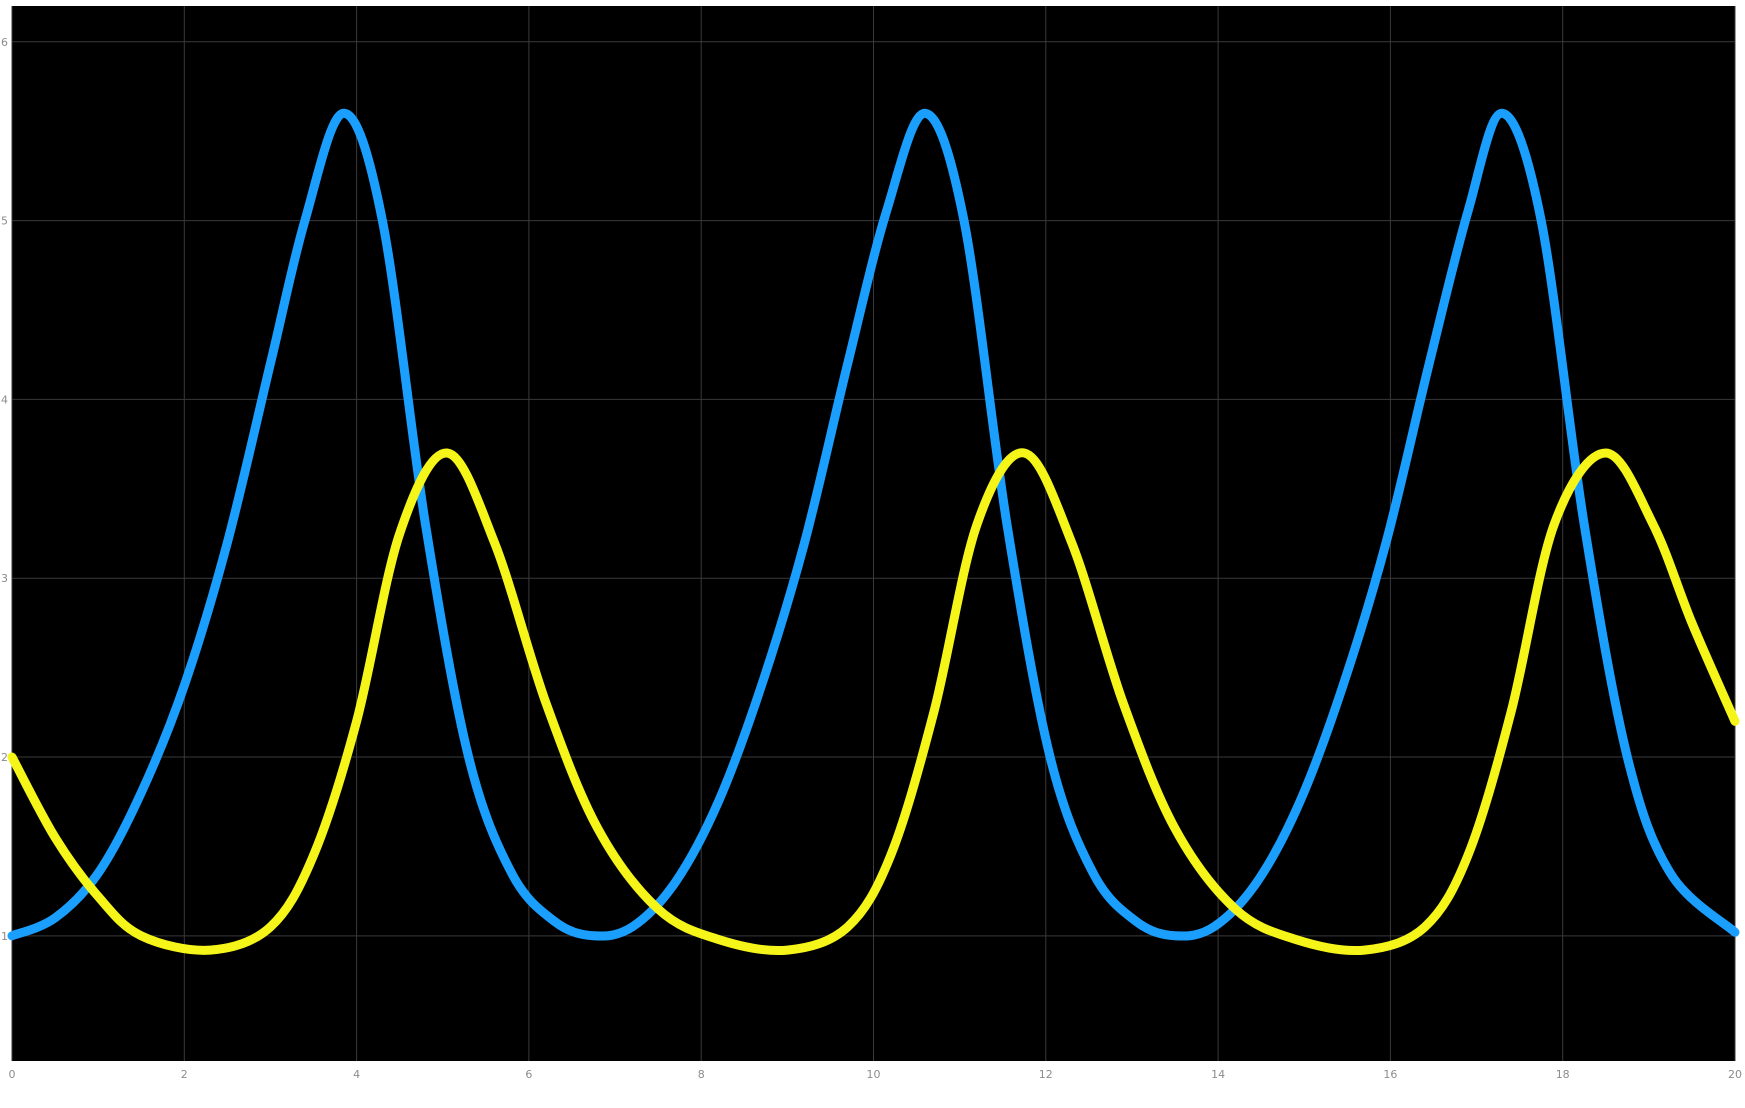  What do you see at coordinates (4, 221) in the screenshot?
I see `y-tick-label: 5` at bounding box center [4, 221].